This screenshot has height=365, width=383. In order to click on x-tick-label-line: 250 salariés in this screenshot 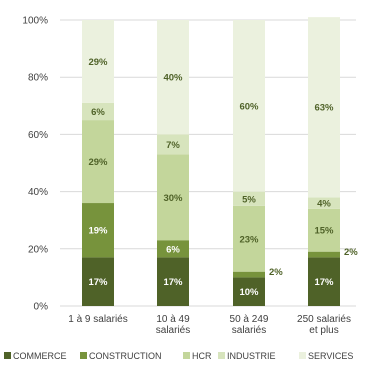, I will do `click(324, 319)`.